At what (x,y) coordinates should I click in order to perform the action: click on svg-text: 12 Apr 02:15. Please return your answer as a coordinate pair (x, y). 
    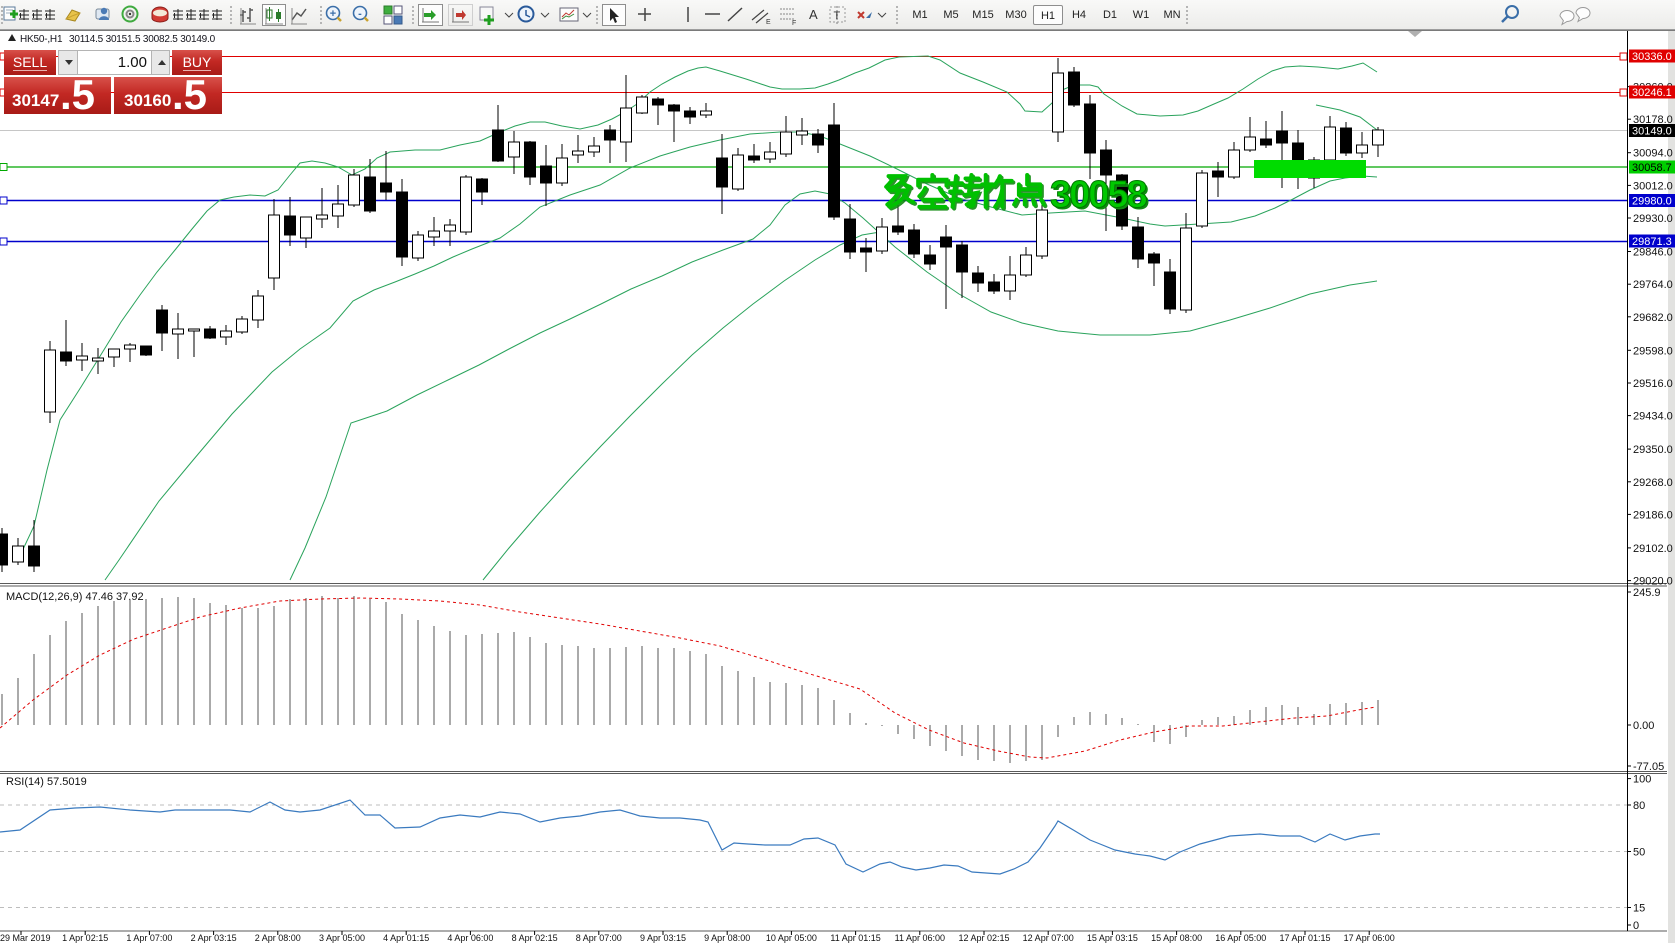
    Looking at the image, I should click on (983, 938).